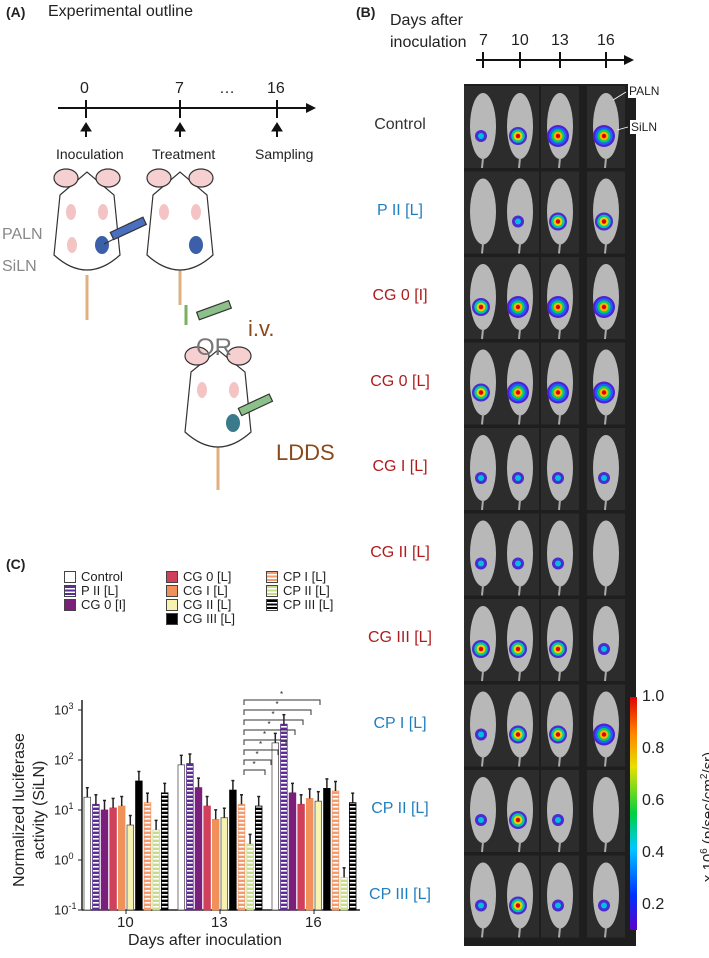 This screenshot has height=958, width=709. What do you see at coordinates (520, 40) in the screenshot?
I see `day-10: 10` at bounding box center [520, 40].